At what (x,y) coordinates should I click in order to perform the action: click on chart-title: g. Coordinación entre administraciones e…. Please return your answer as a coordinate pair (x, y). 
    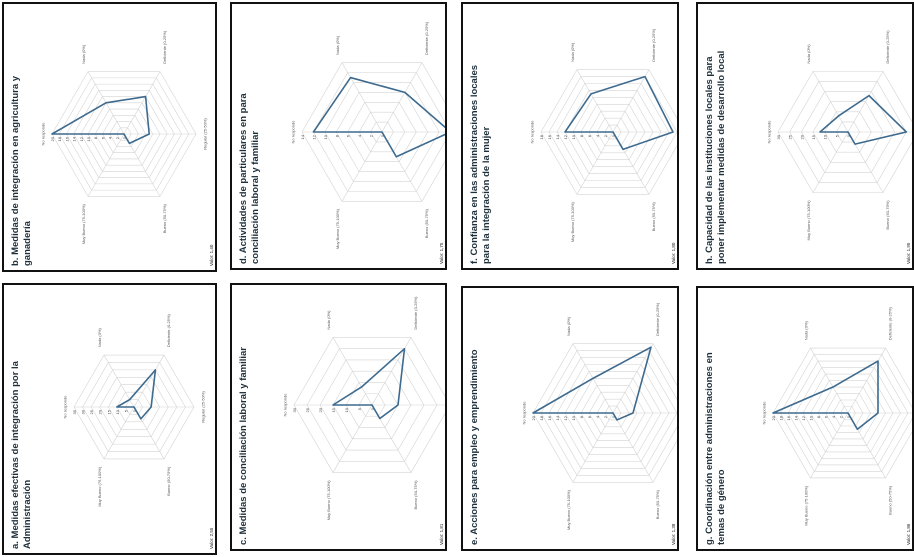
    Looking at the image, I should click on (709, 448).